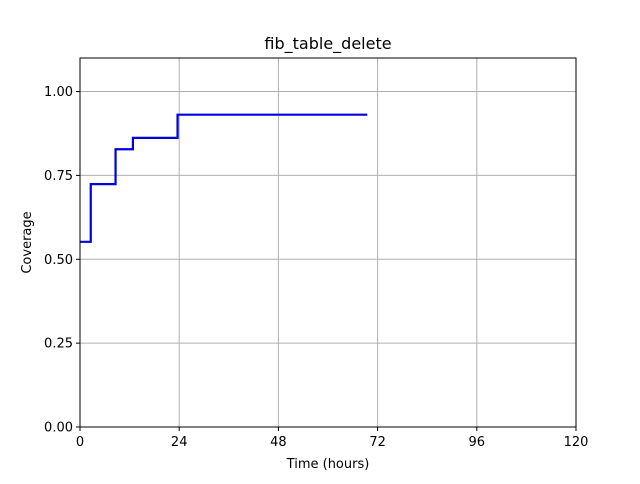 This screenshot has width=640, height=484. Describe the element at coordinates (27, 242) in the screenshot. I see `y-axis-label: Coverage` at that location.